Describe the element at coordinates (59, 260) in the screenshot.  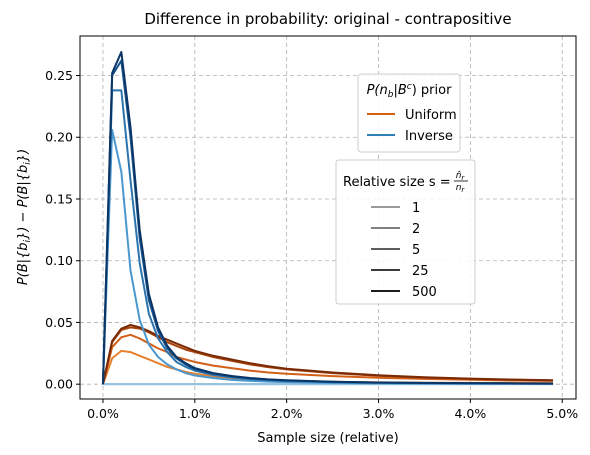
I see `y-tick-label: 0.10` at that location.